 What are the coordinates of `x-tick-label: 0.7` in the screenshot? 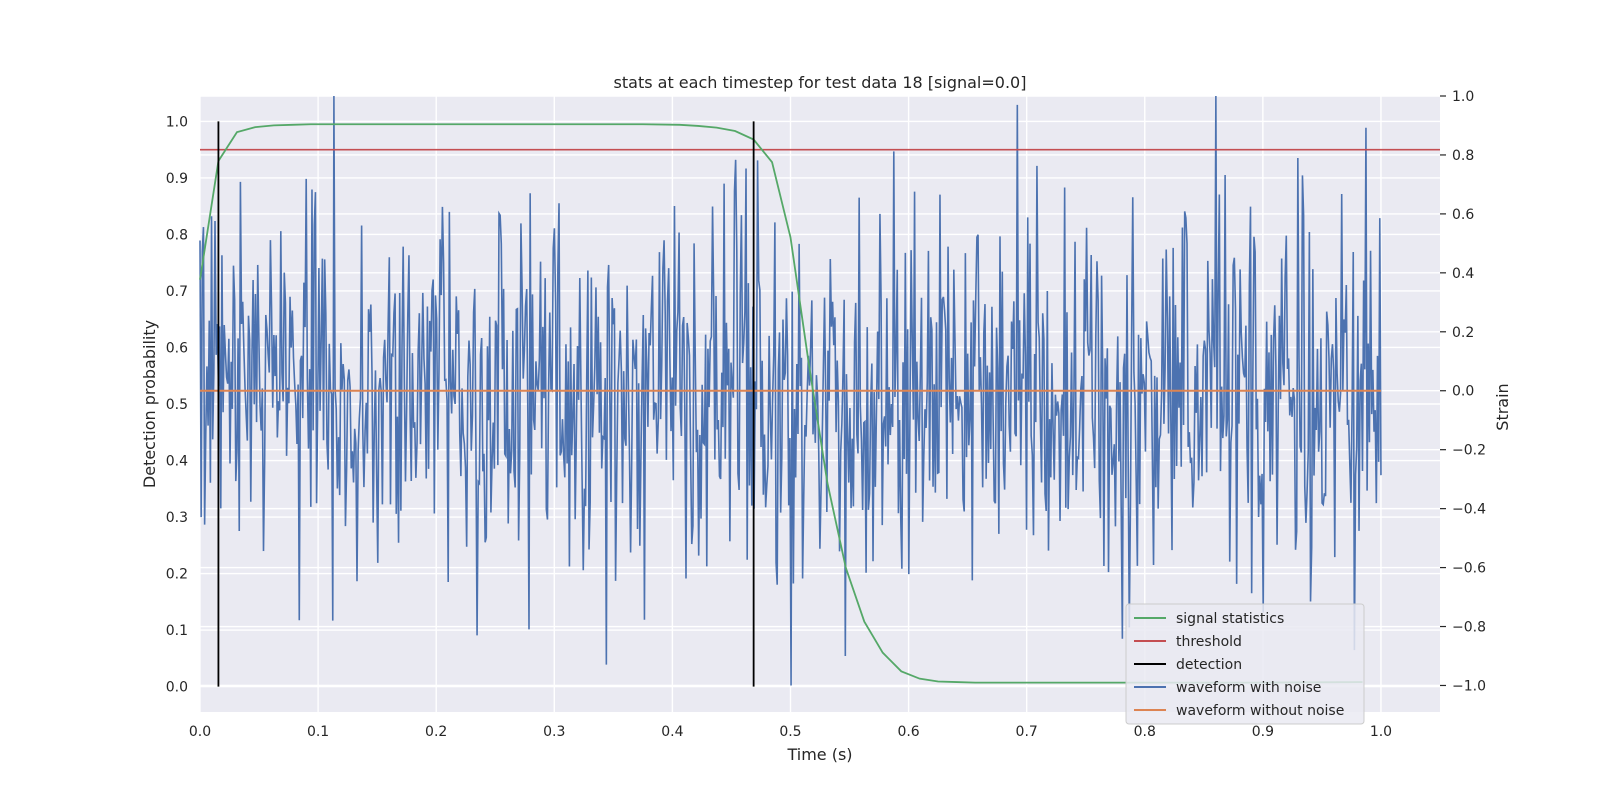 It's located at (1027, 732).